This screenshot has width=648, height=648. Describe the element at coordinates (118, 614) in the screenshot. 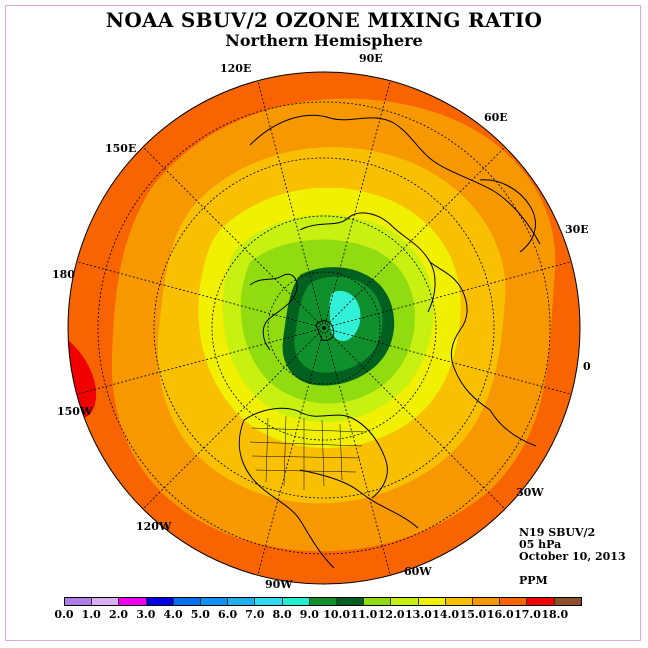

I see `colorbar-tick-label: 2.0` at that location.